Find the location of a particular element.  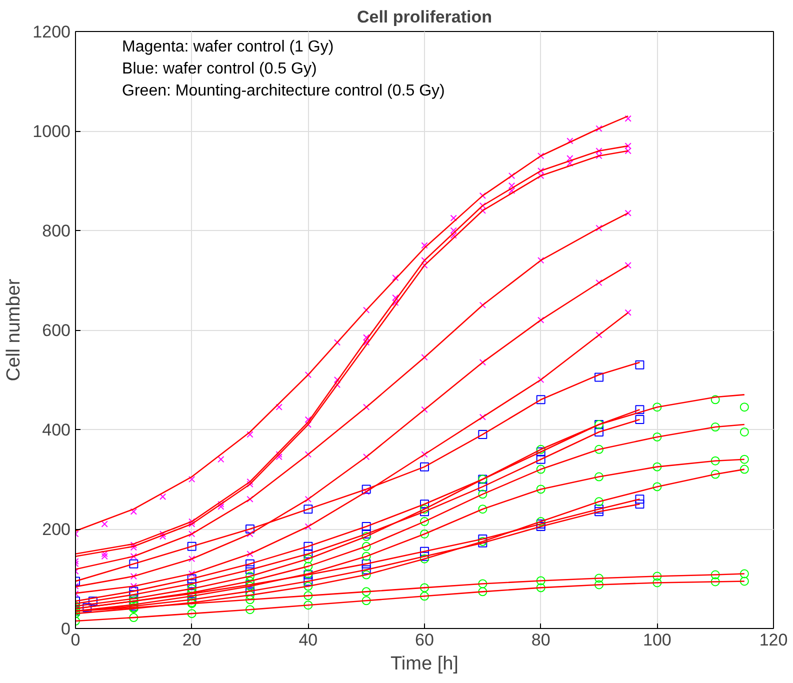

y-tick-label: 600 is located at coordinates (56, 330).